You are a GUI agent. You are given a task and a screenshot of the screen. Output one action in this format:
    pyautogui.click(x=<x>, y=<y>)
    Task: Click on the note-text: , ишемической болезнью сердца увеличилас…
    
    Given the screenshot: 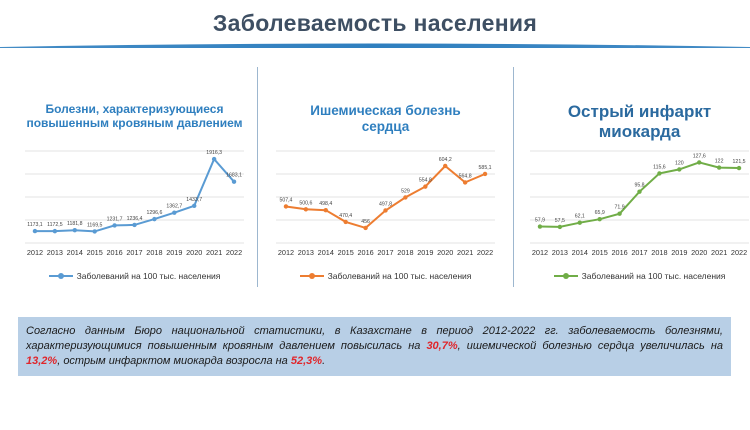 What is the action you would take?
    pyautogui.click(x=590, y=346)
    